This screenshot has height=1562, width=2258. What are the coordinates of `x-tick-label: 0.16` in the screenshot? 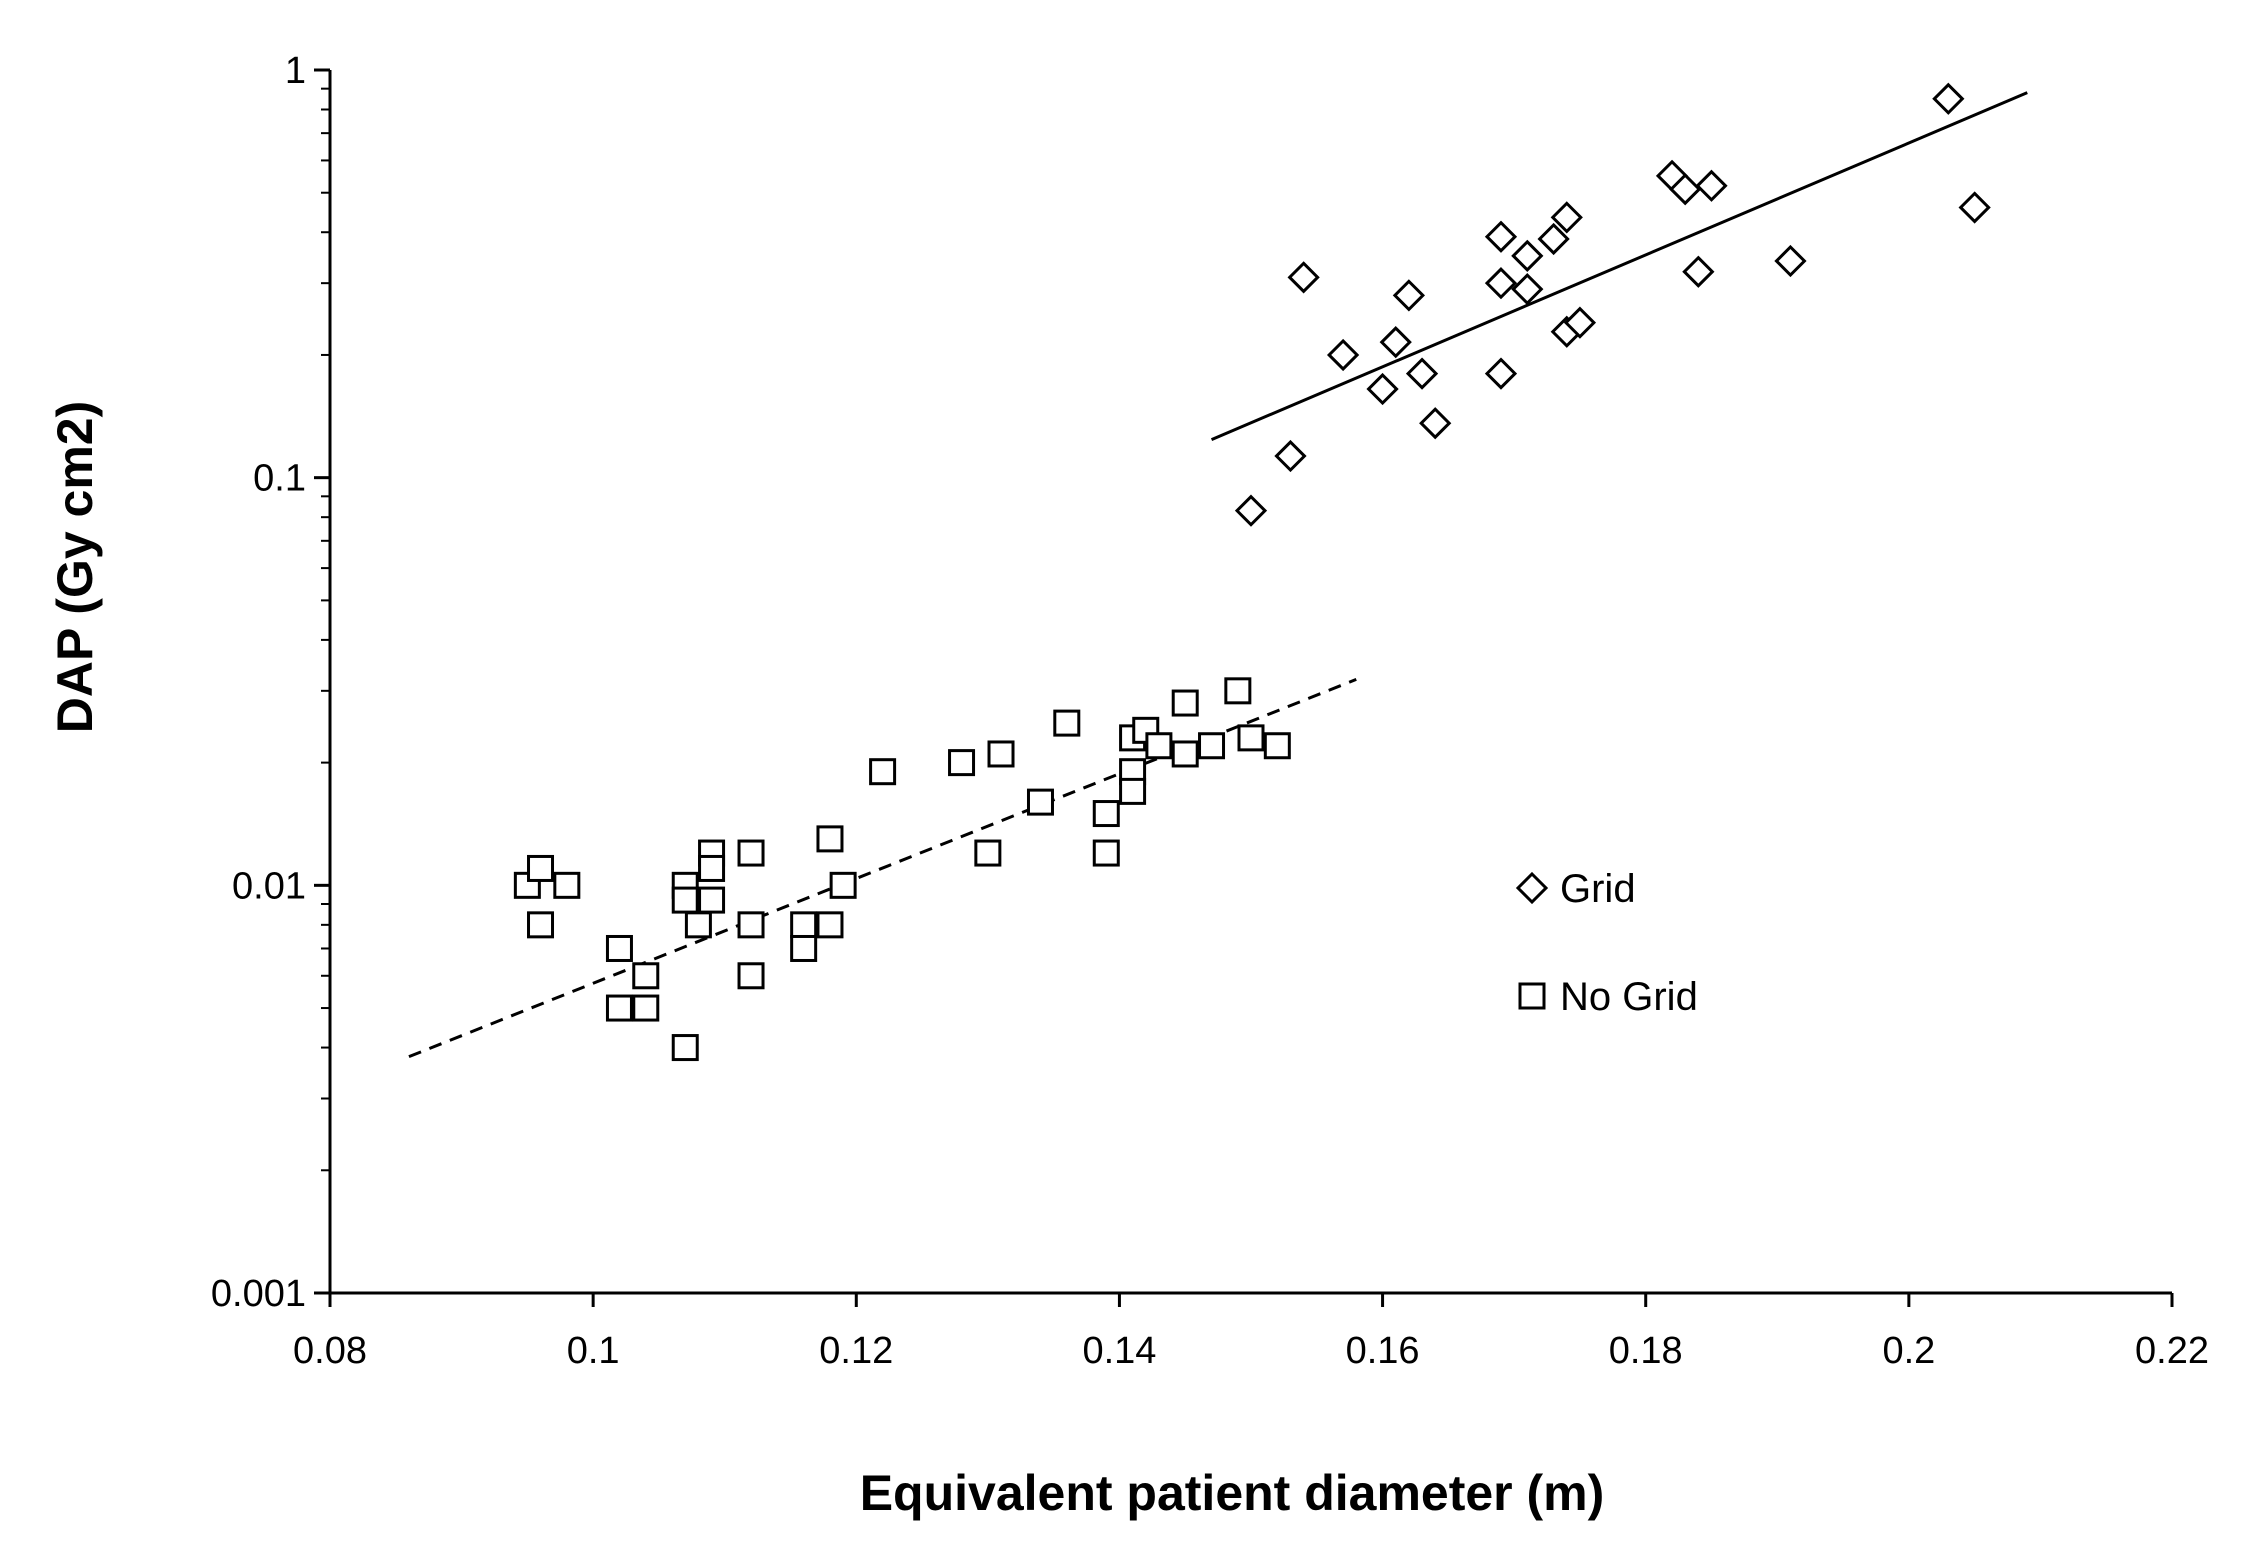 It's located at (1383, 1351).